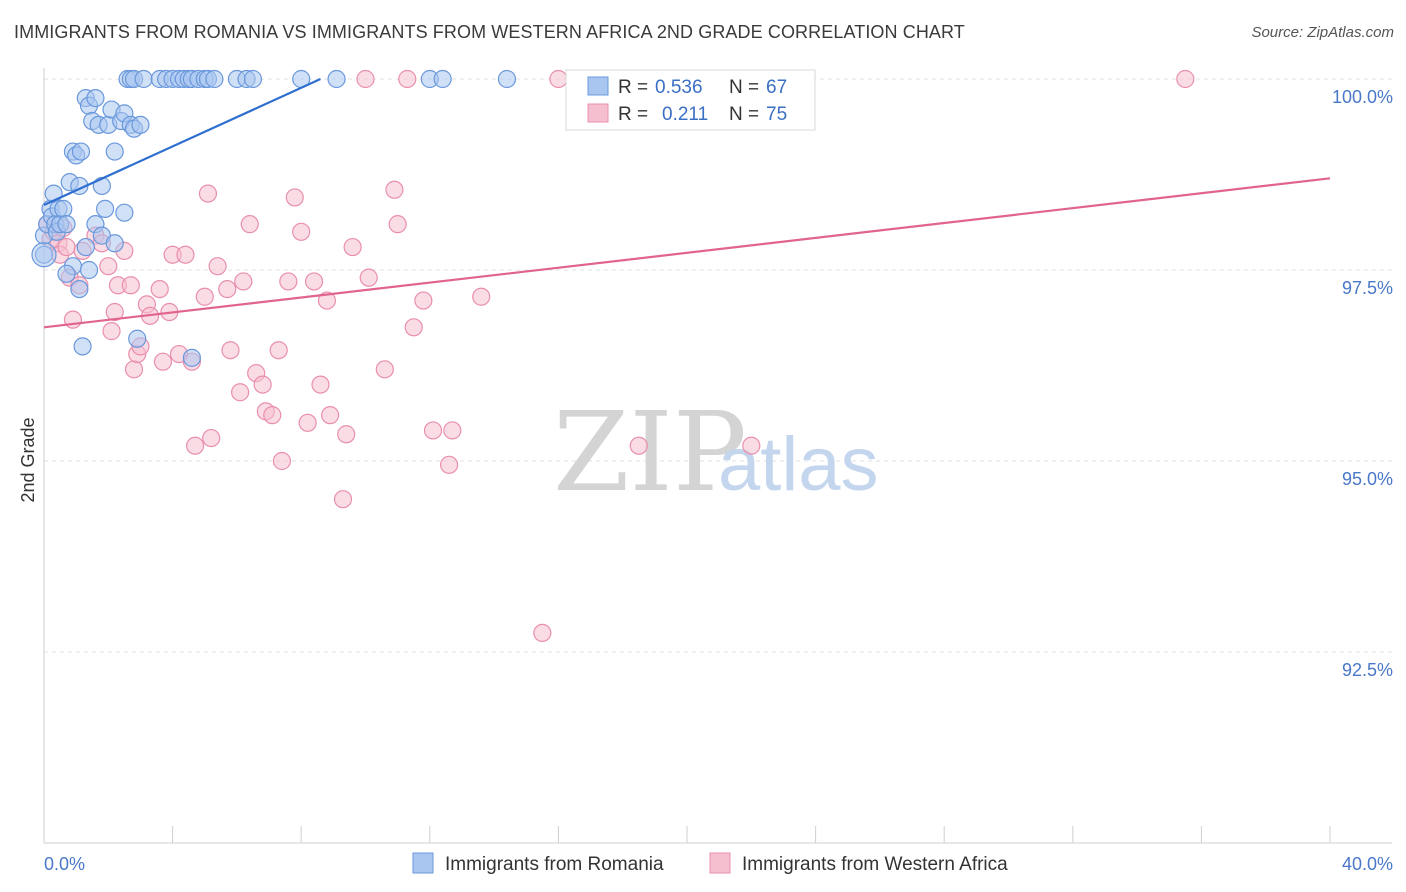  What do you see at coordinates (875, 864) in the screenshot?
I see `bottom-legend-label-western-africa: Immigrants from Western Africa` at bounding box center [875, 864].